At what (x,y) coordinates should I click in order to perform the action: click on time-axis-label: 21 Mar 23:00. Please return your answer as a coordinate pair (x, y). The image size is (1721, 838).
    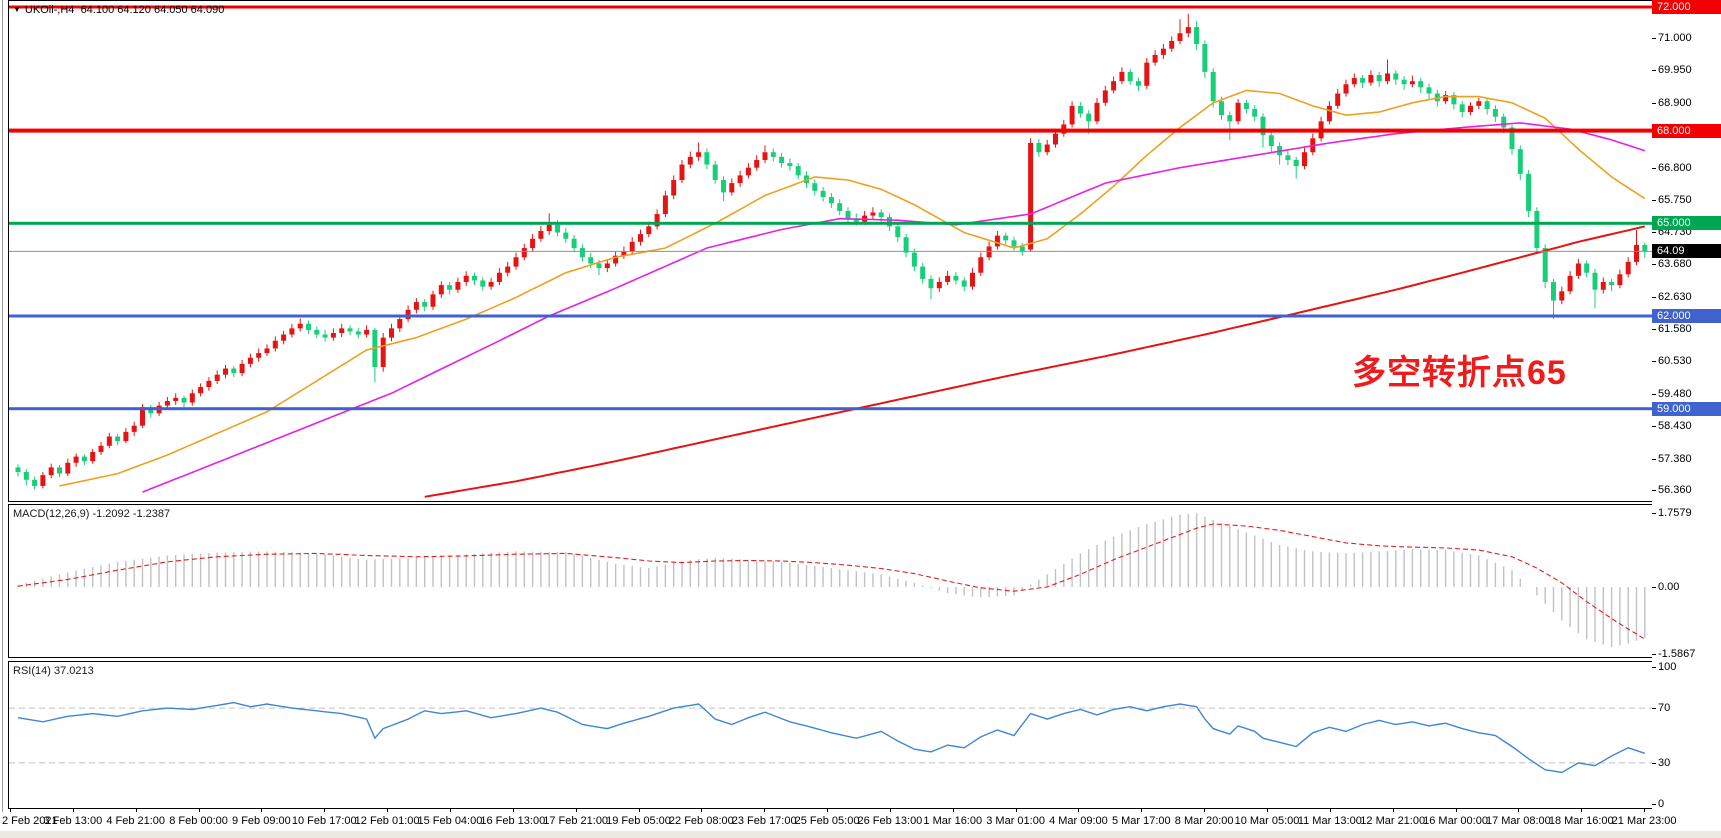
    Looking at the image, I should click on (1644, 821).